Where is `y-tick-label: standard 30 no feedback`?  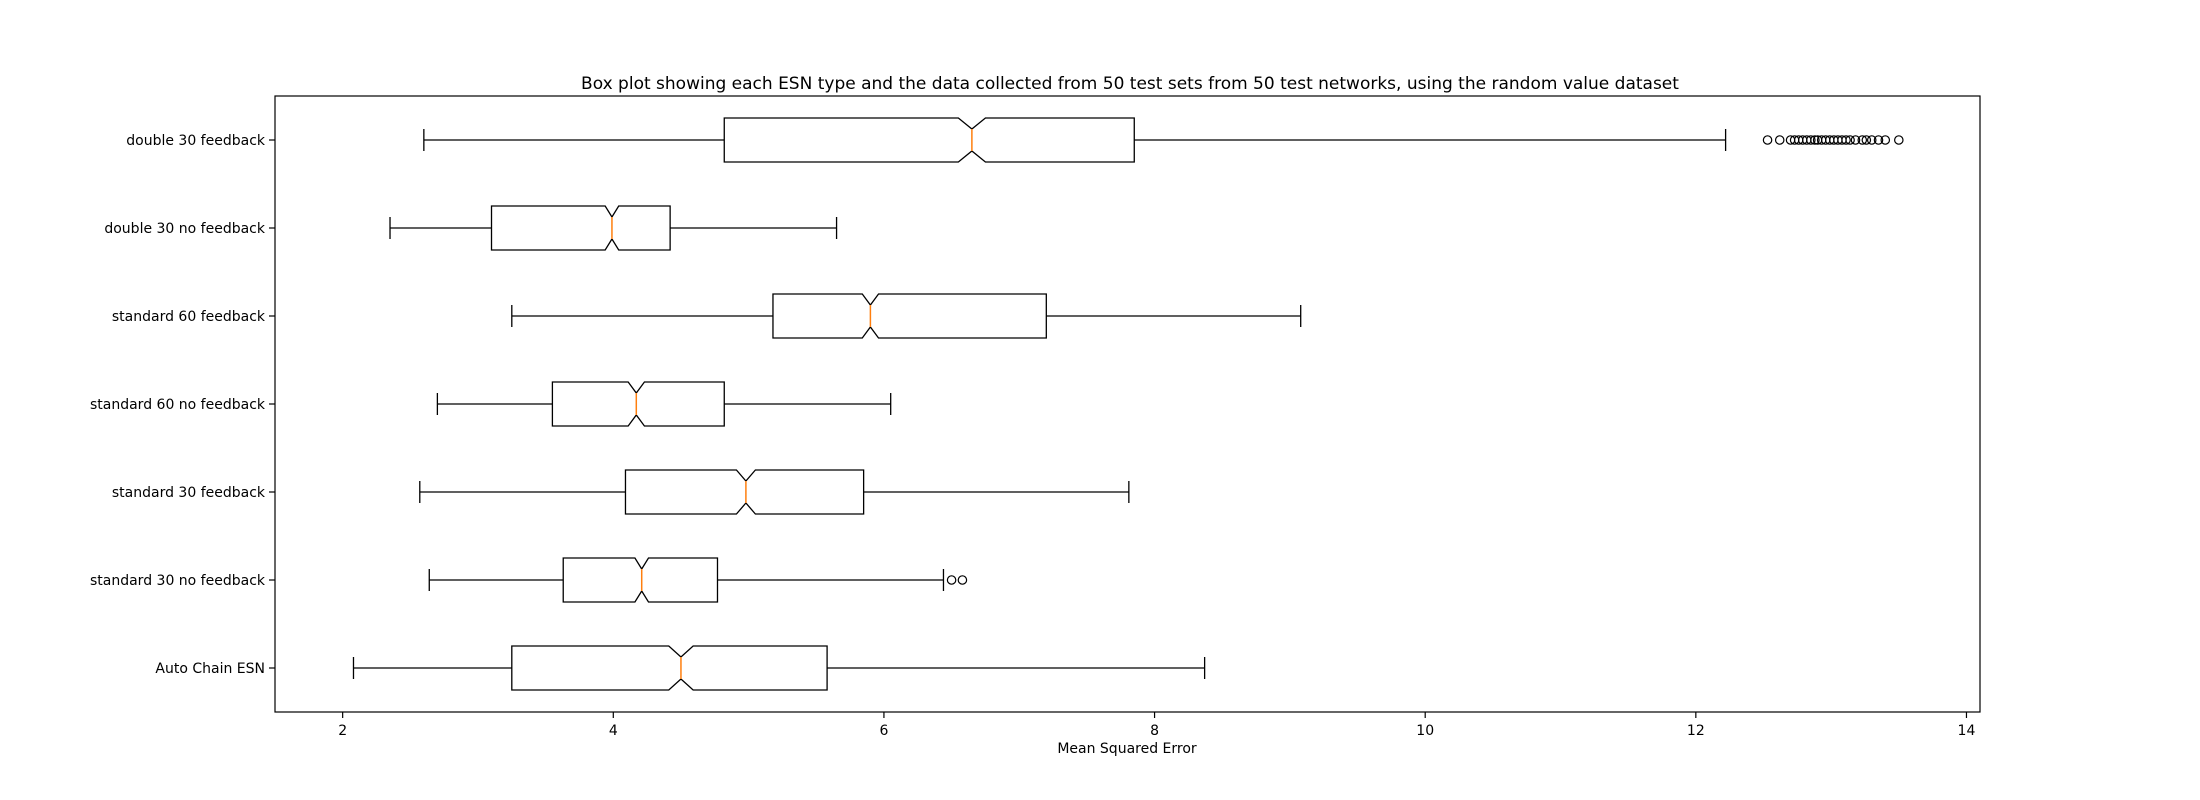
y-tick-label: standard 30 no feedback is located at coordinates (178, 581).